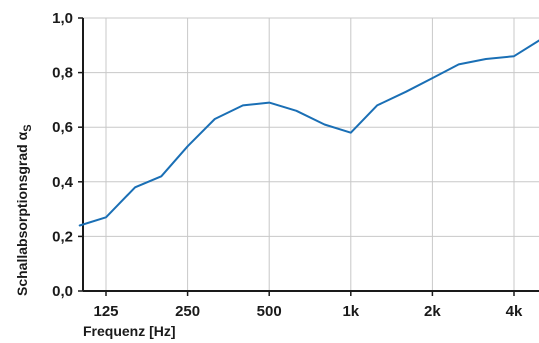 This screenshot has height=343, width=539. I want to click on y-axis-title-subscript: S, so click(28, 127).